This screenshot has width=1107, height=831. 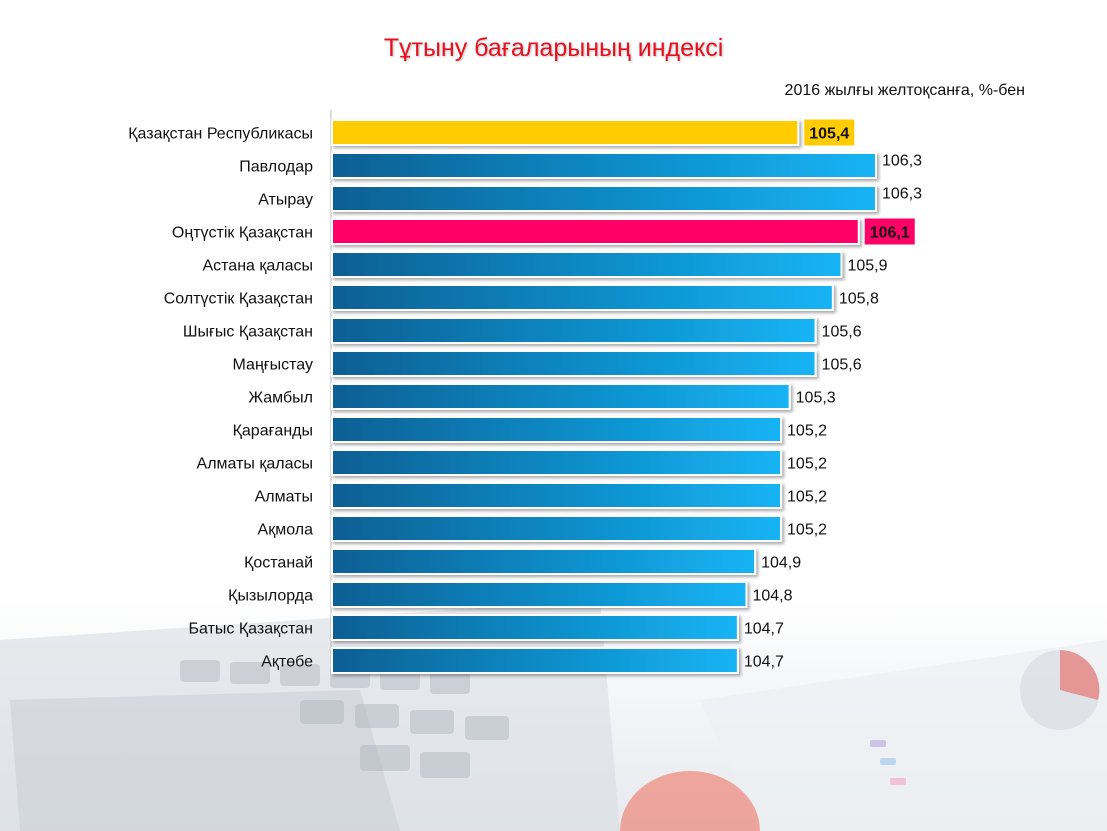 What do you see at coordinates (553, 48) in the screenshot?
I see `chart-title: Тұтыну бағаларының индексі` at bounding box center [553, 48].